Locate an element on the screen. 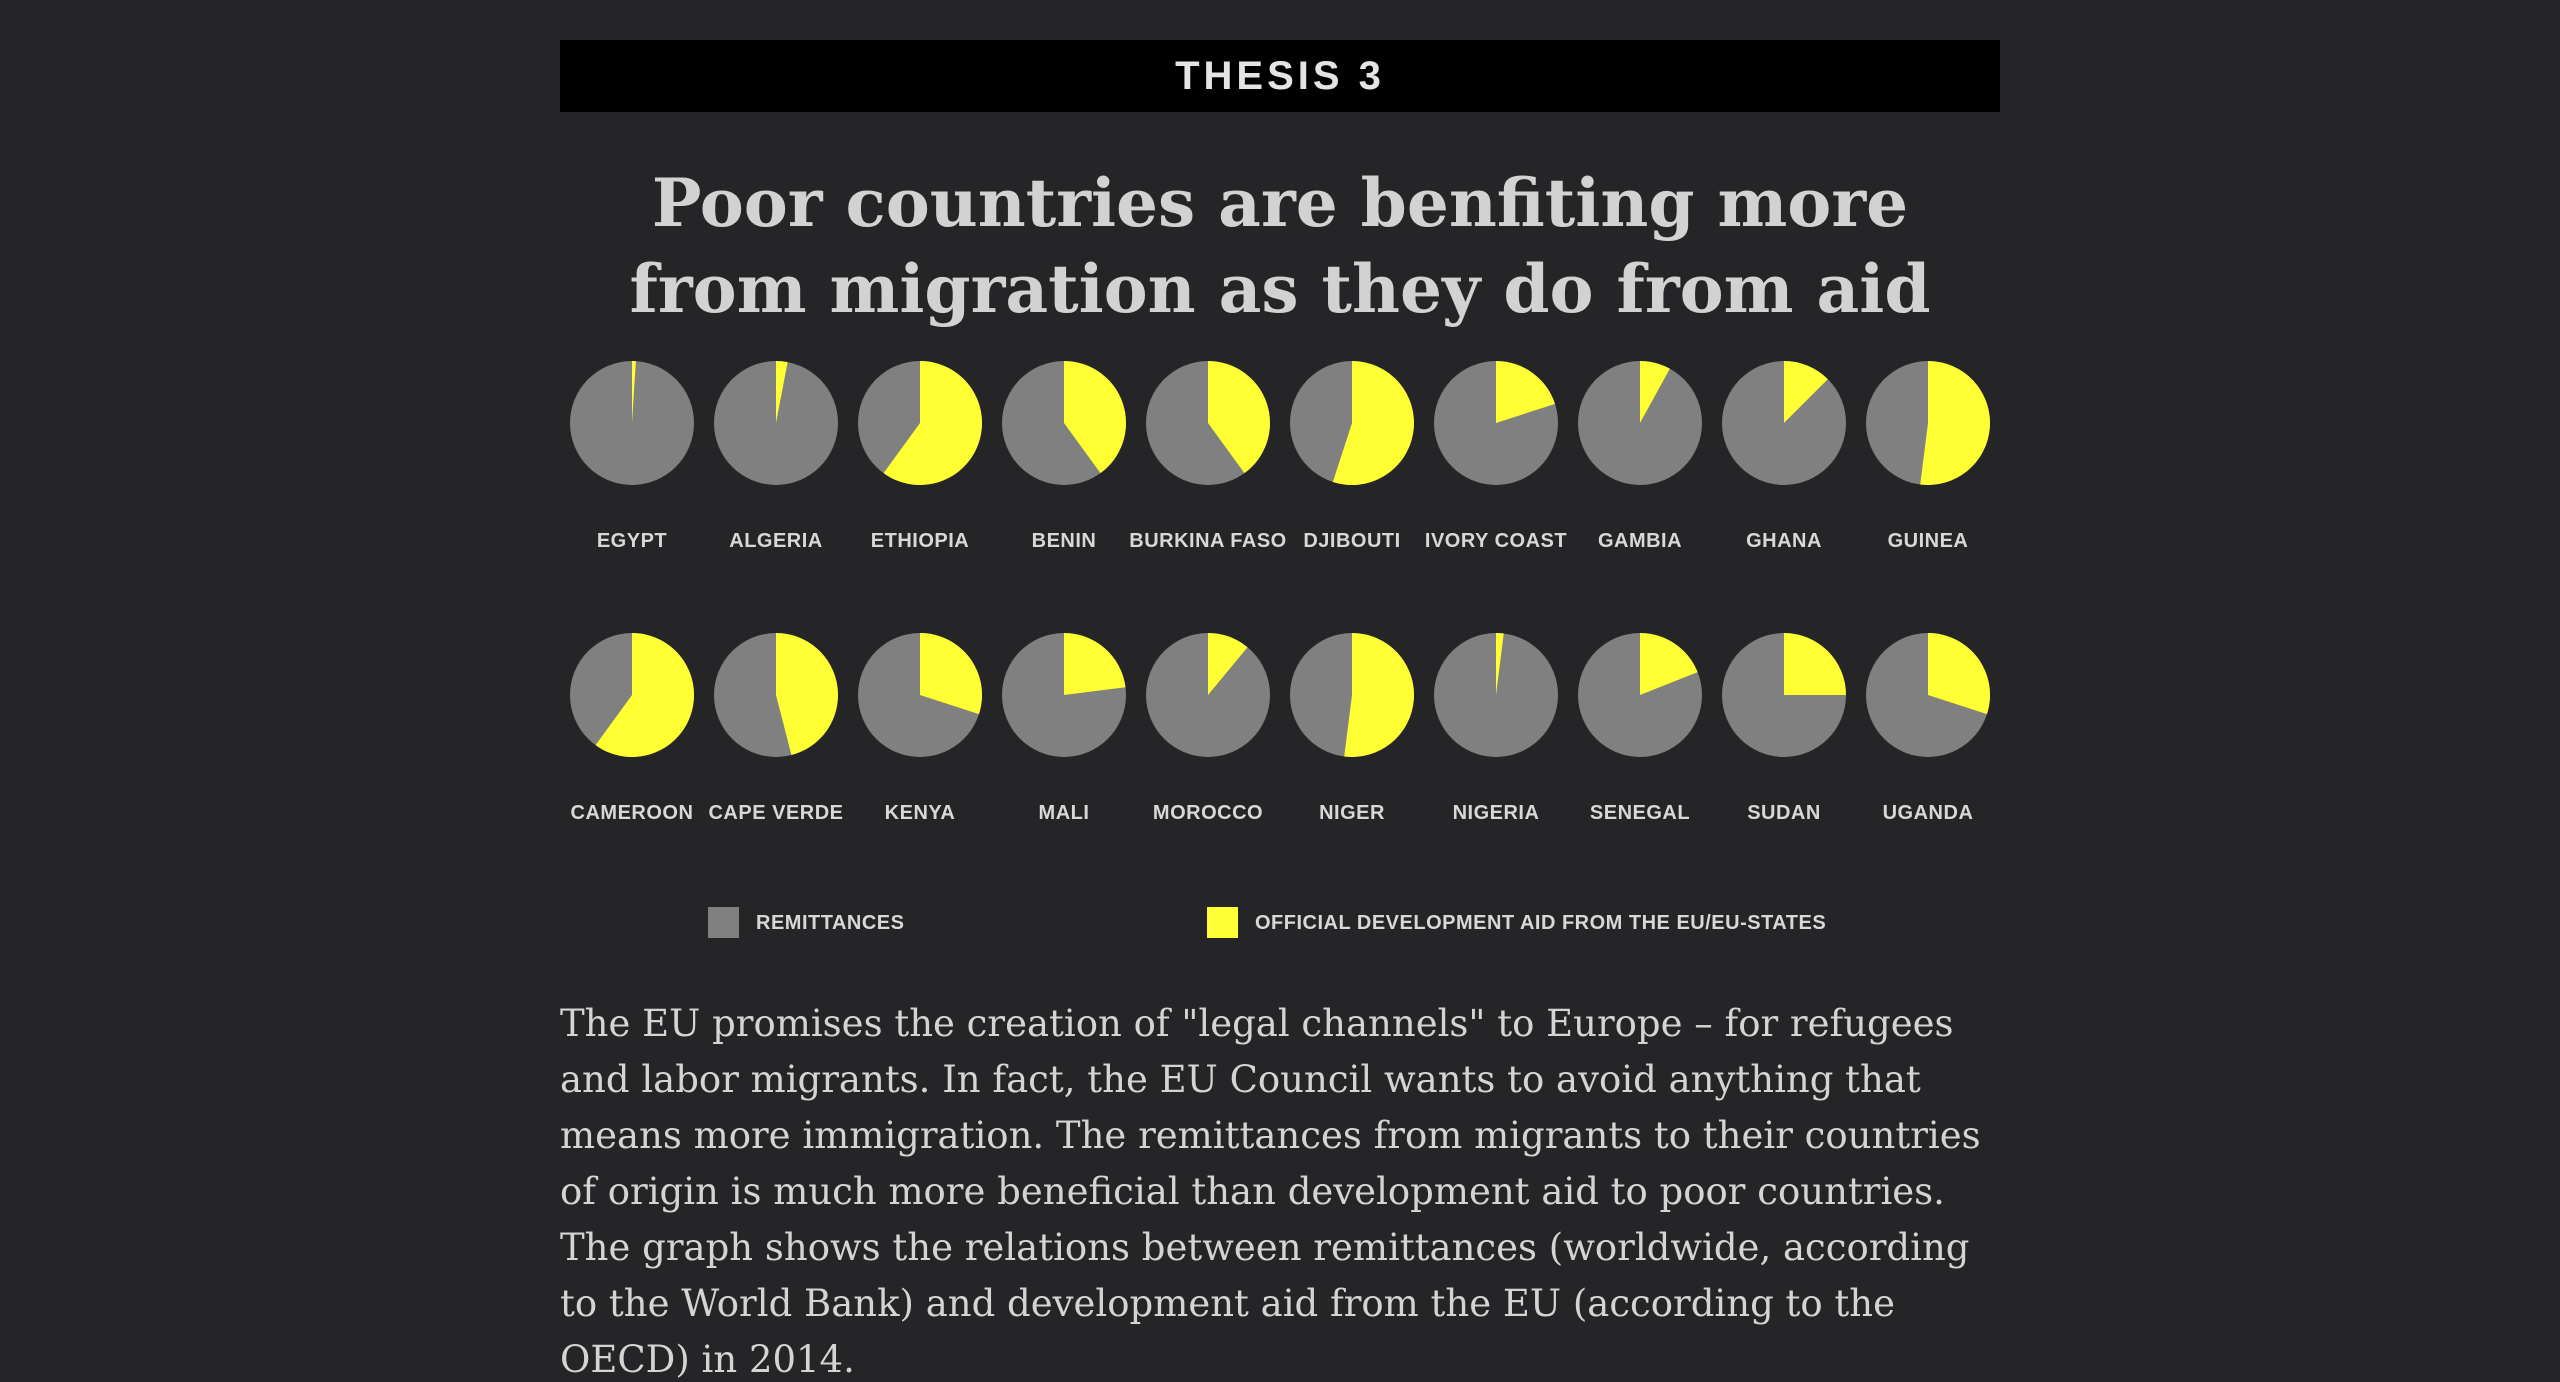  legend-swatch-aid is located at coordinates (1222, 922).